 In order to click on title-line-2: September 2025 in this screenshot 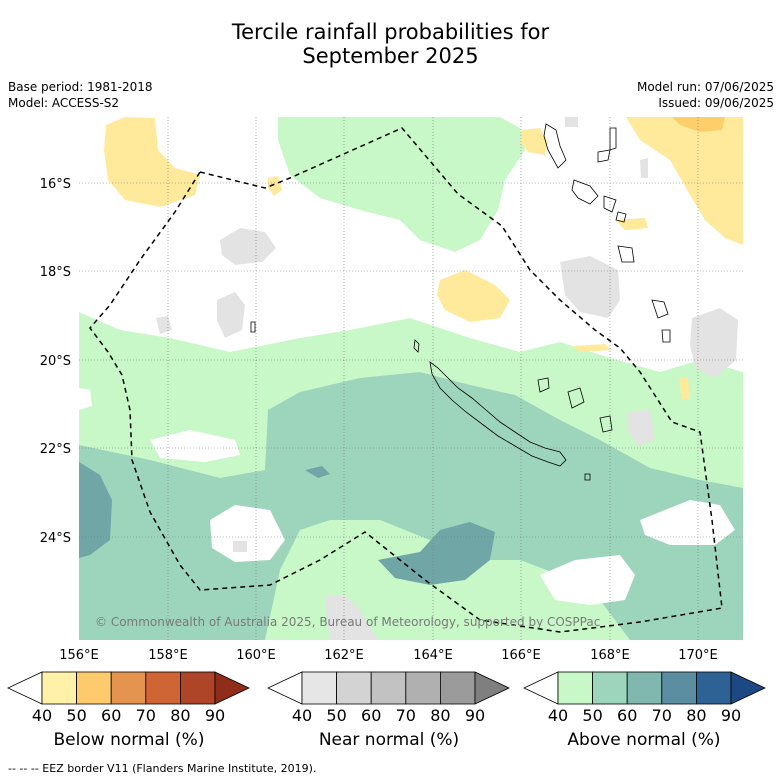, I will do `click(390, 56)`.